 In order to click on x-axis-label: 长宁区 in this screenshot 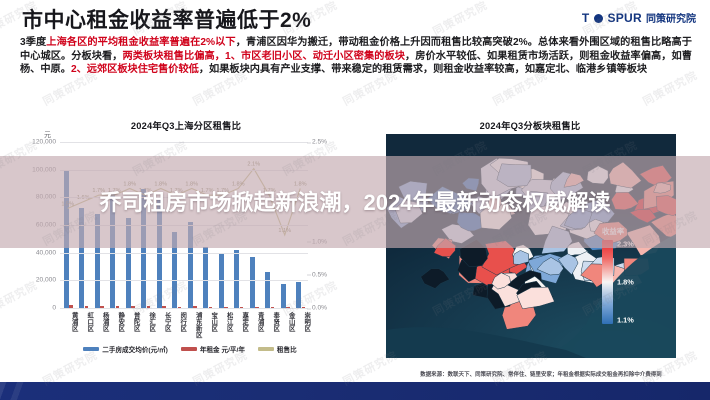, I will do `click(167, 322)`.